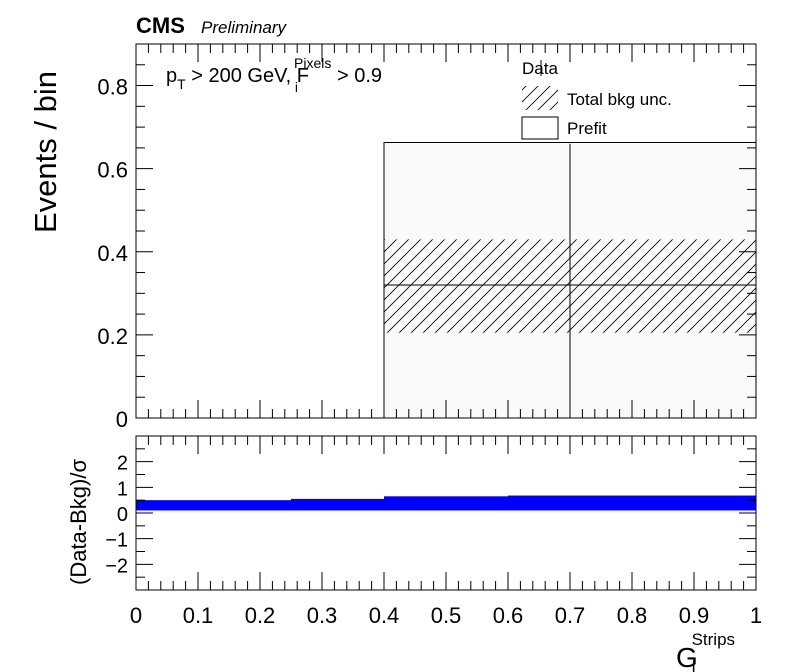 The width and height of the screenshot is (796, 672). What do you see at coordinates (122, 515) in the screenshot?
I see `ratio-y-tick-label: 0` at bounding box center [122, 515].